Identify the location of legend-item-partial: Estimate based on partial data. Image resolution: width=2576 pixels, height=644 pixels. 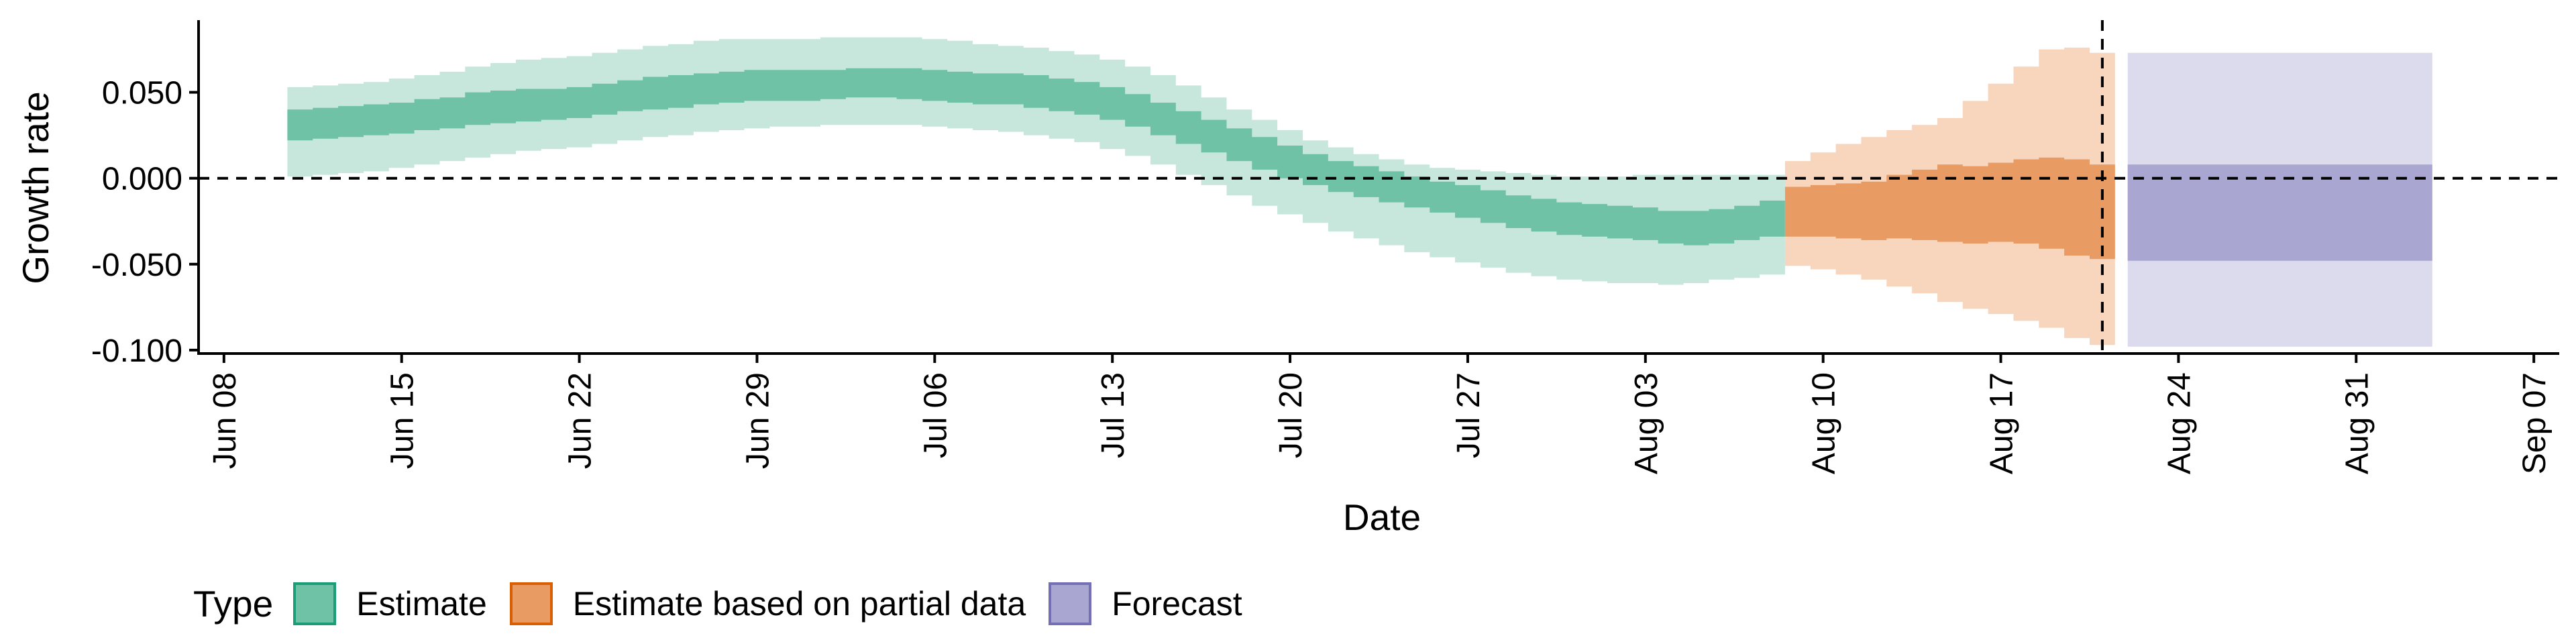
(767, 603).